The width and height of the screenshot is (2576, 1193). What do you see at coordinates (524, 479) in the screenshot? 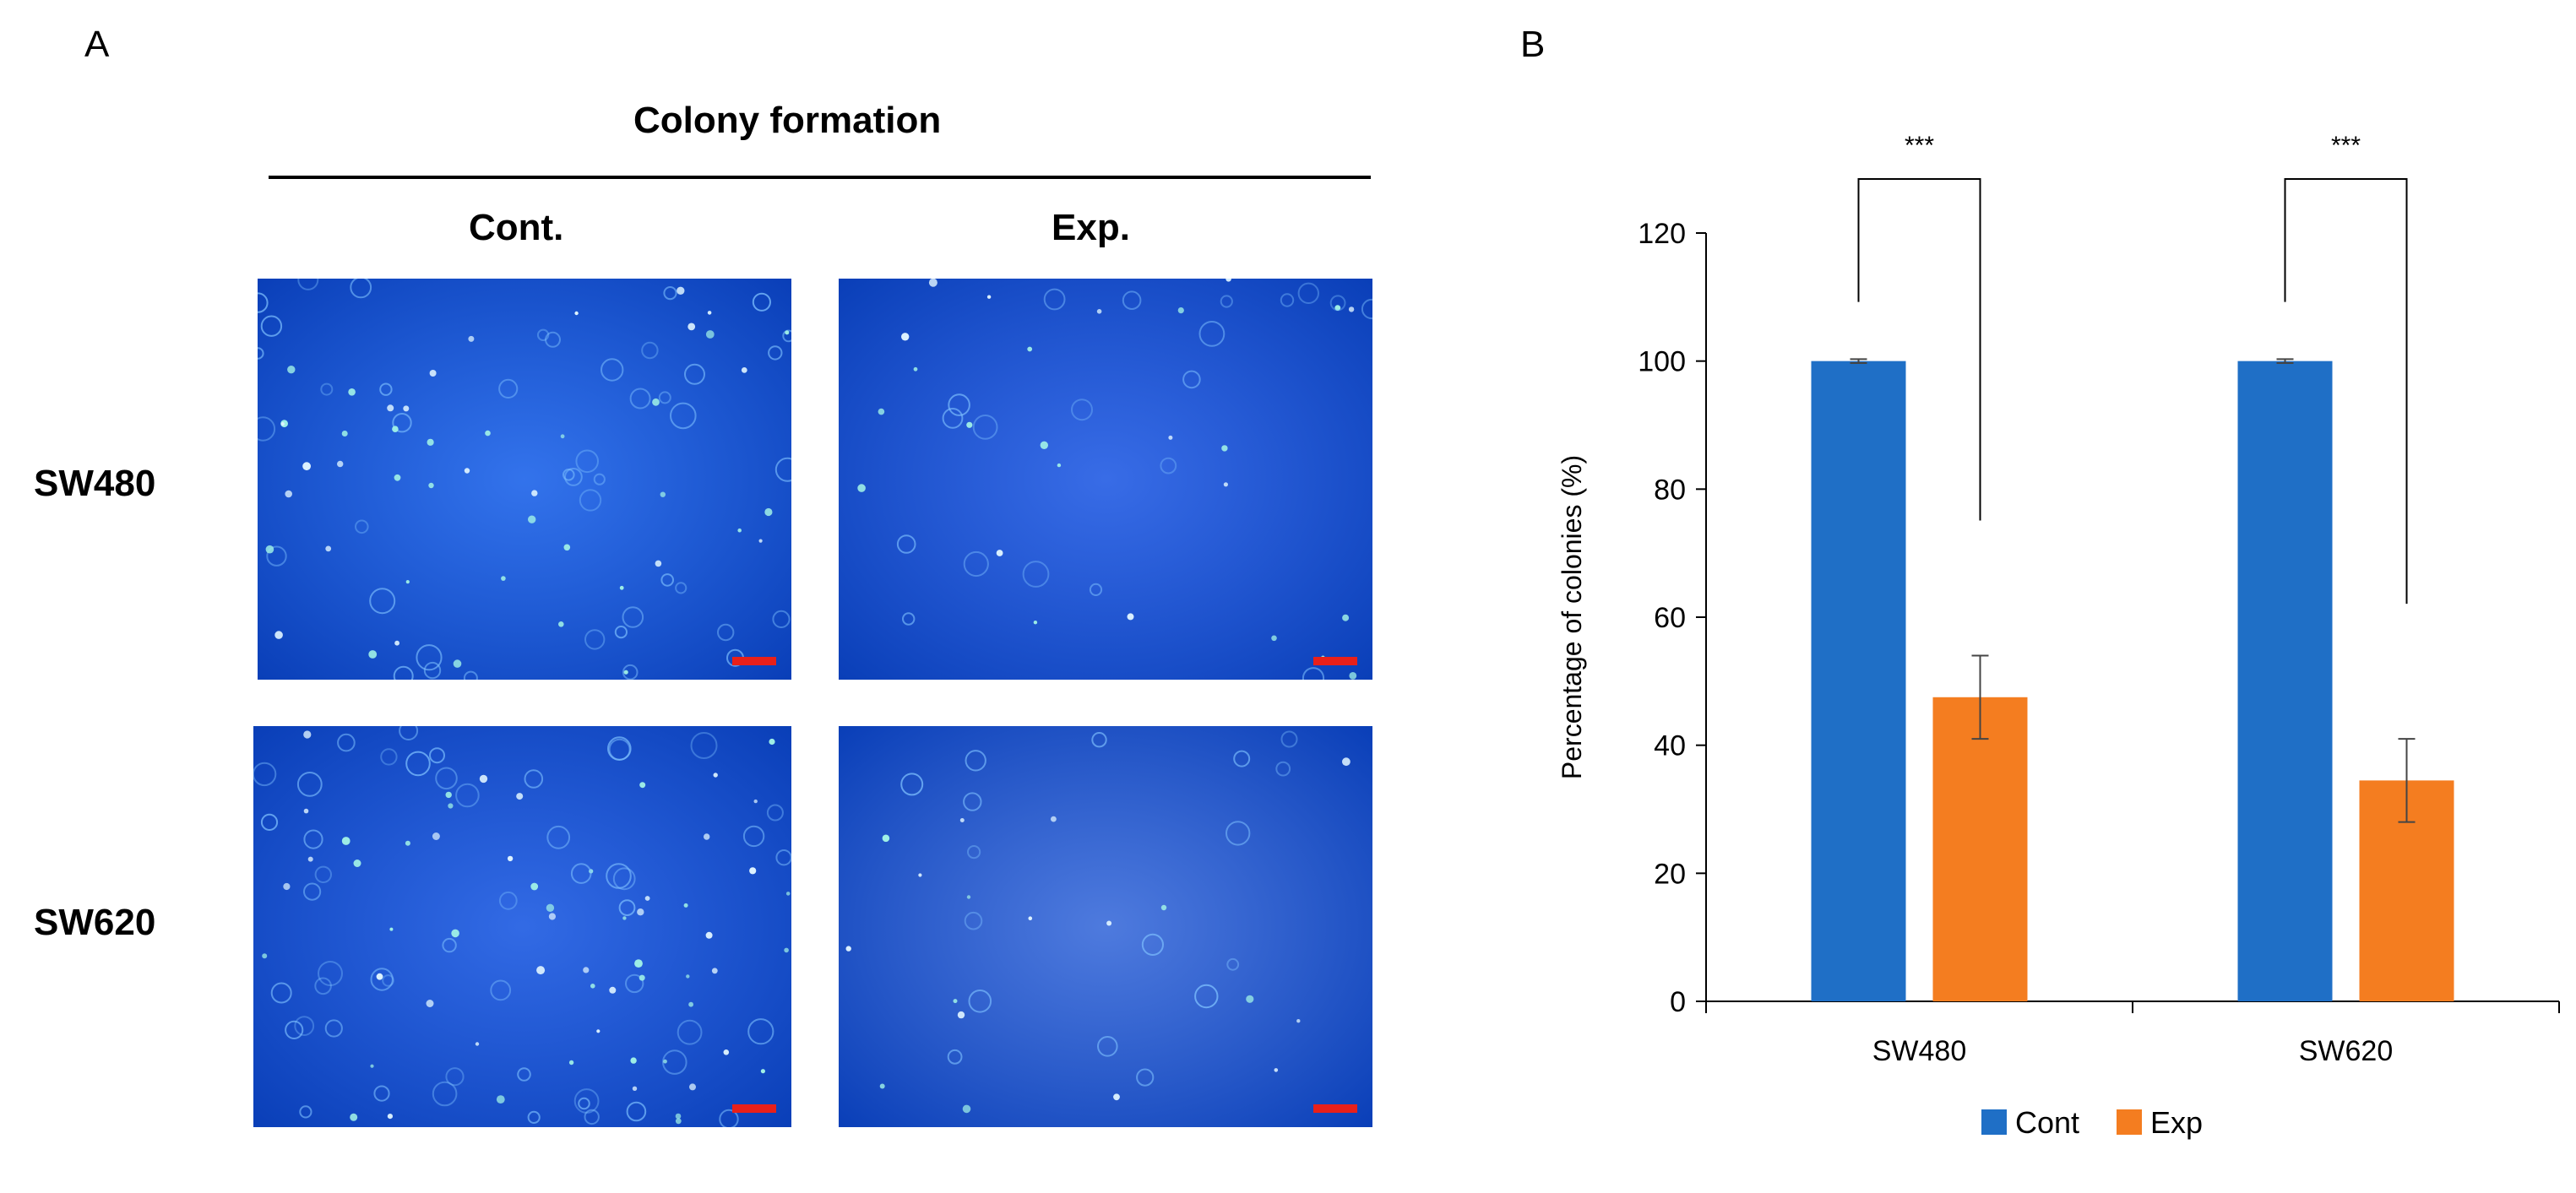
I see `micrograph-sw480-cont` at bounding box center [524, 479].